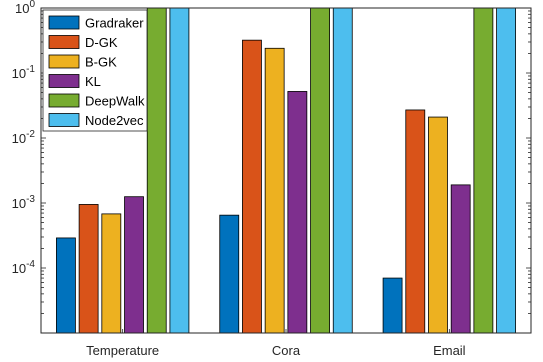  Describe the element at coordinates (286, 350) in the screenshot. I see `x-tick-label-cora: Cora` at that location.